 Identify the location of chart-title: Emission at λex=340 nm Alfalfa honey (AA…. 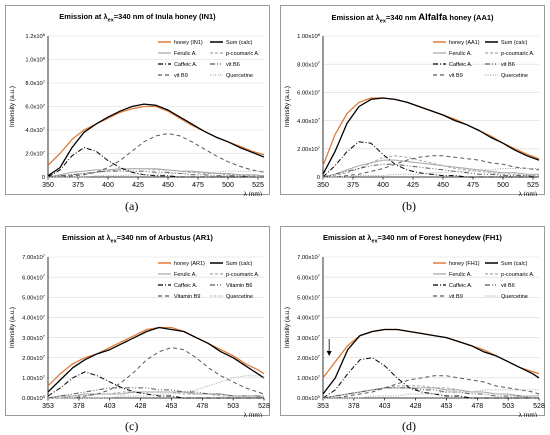
(412, 18).